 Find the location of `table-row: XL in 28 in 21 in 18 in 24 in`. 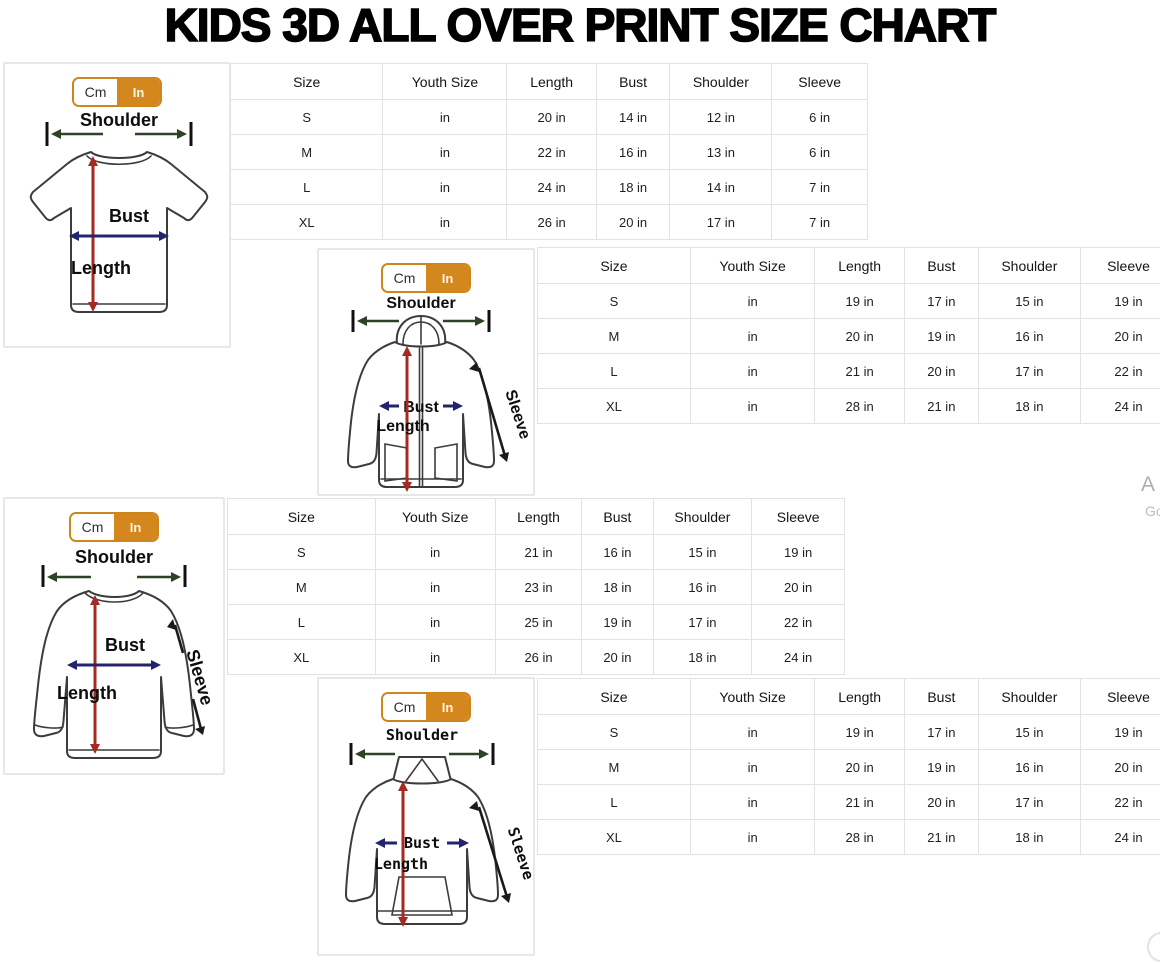

table-row: XL in 28 in 21 in 18 in 24 in is located at coordinates (848, 837).